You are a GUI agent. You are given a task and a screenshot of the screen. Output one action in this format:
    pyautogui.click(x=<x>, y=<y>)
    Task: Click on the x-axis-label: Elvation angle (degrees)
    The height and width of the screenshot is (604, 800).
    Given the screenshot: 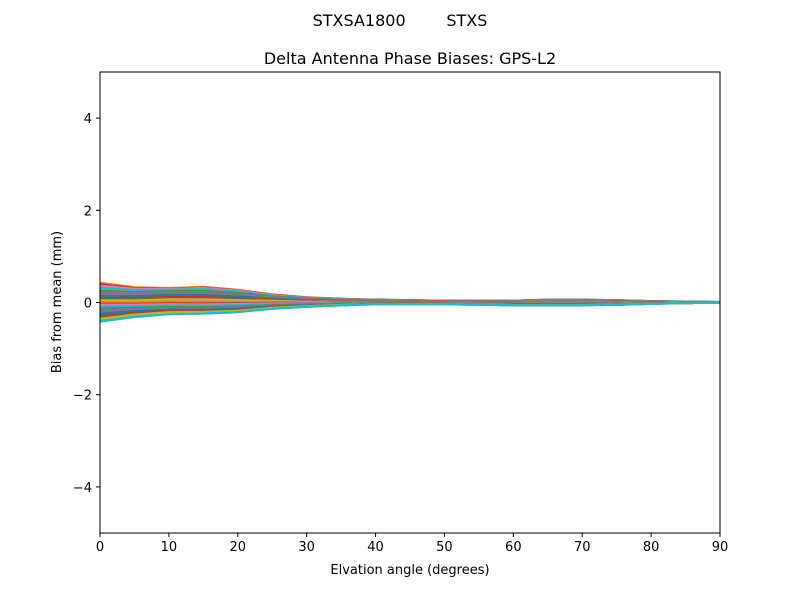 What is the action you would take?
    pyautogui.click(x=409, y=570)
    